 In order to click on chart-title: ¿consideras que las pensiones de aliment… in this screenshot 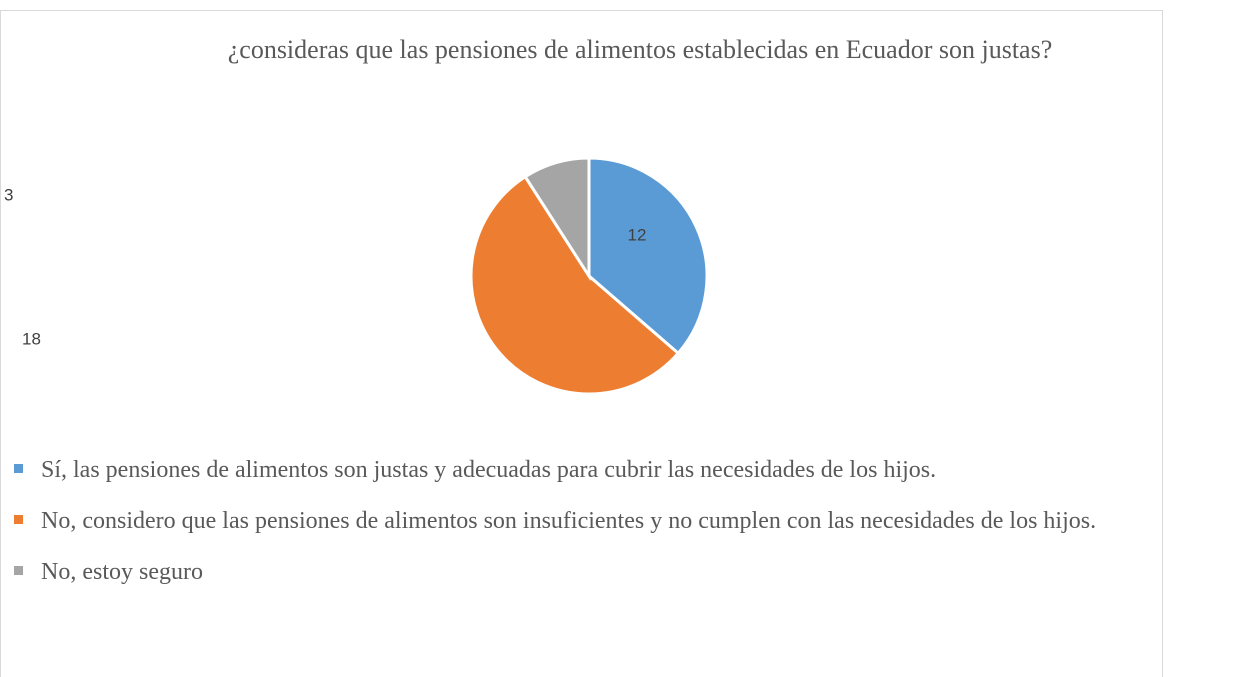, I will do `click(640, 49)`.